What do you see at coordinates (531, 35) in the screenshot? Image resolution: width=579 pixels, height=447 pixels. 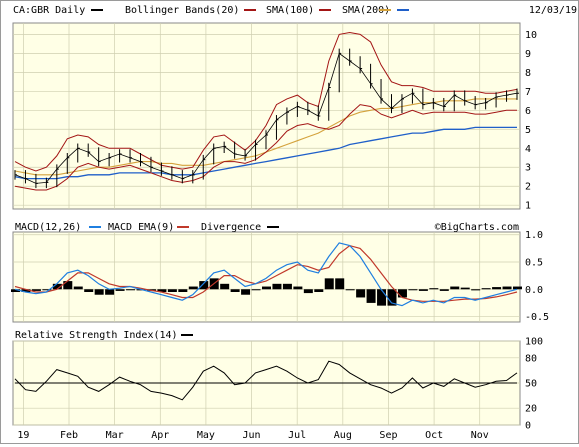 I see `price-y-tick-label: 10` at bounding box center [531, 35].